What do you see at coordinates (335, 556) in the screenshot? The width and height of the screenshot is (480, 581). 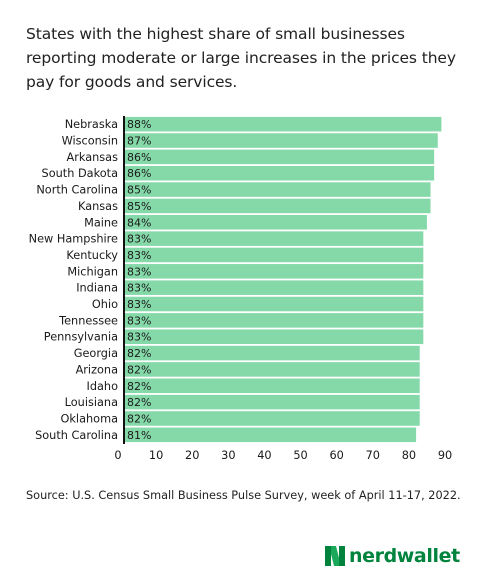 I see `nerdwallet-logo-icon` at bounding box center [335, 556].